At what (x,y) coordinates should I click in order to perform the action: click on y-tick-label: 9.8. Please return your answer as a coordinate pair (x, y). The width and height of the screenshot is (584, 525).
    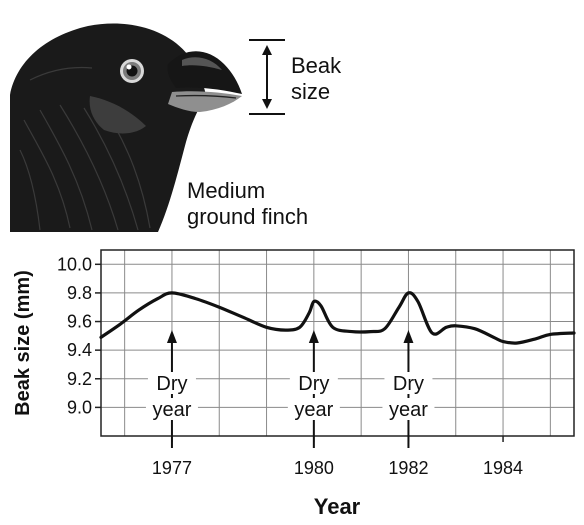
    Looking at the image, I should click on (79, 293).